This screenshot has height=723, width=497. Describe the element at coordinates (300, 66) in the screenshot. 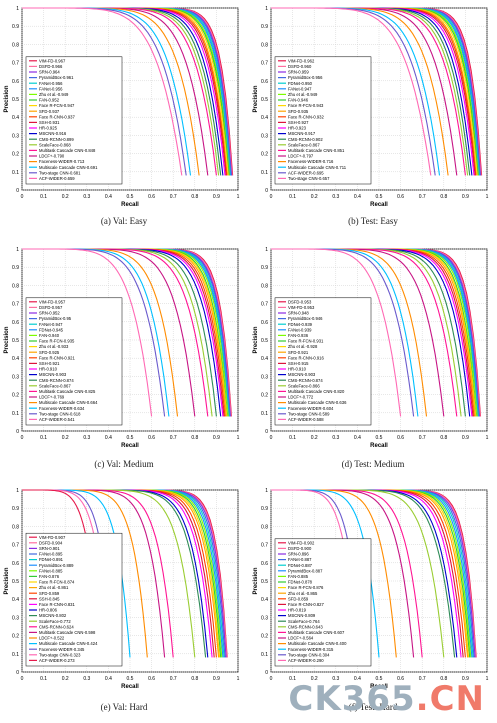

I see `legend-label: DSFD-0.960` at that location.